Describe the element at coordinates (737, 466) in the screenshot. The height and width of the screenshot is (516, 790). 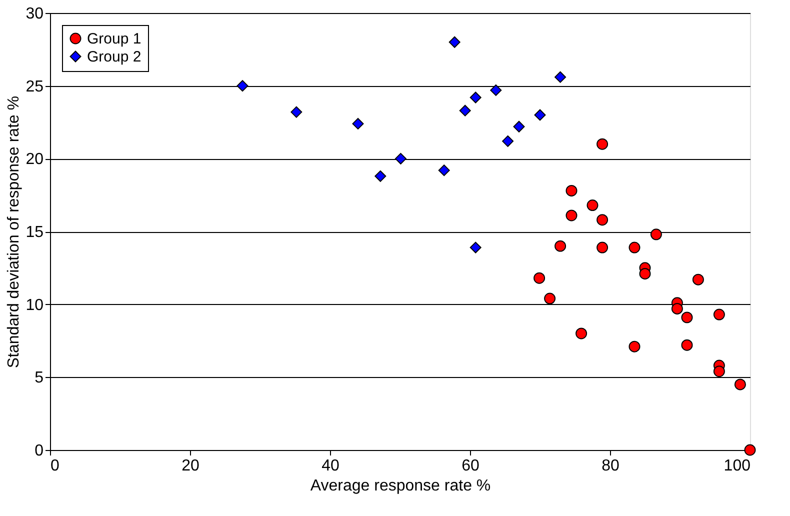
I see `x-tick-label: 100` at that location.